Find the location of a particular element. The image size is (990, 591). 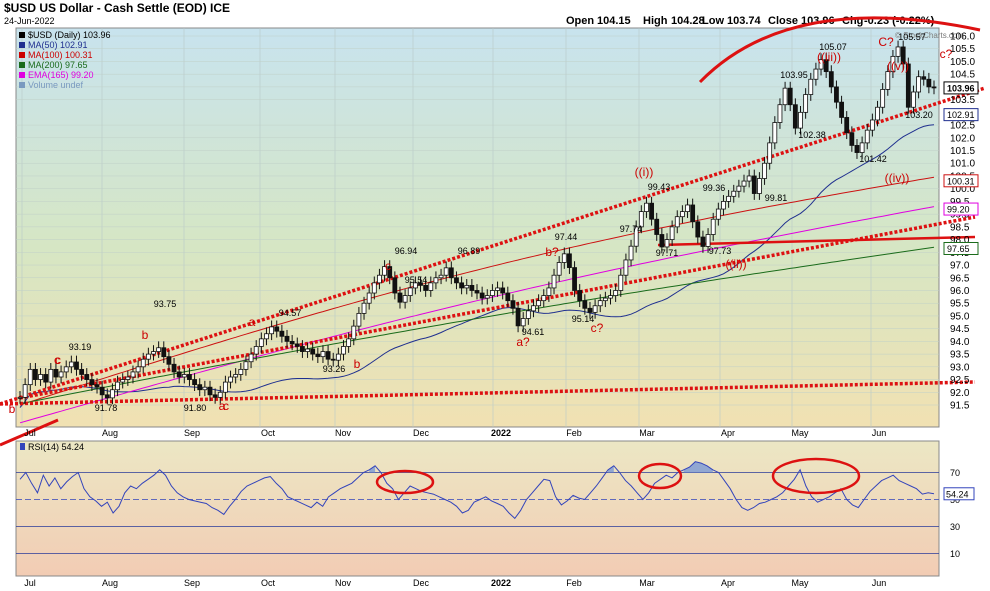

y-tick-label: 106.0 is located at coordinates (962, 37).